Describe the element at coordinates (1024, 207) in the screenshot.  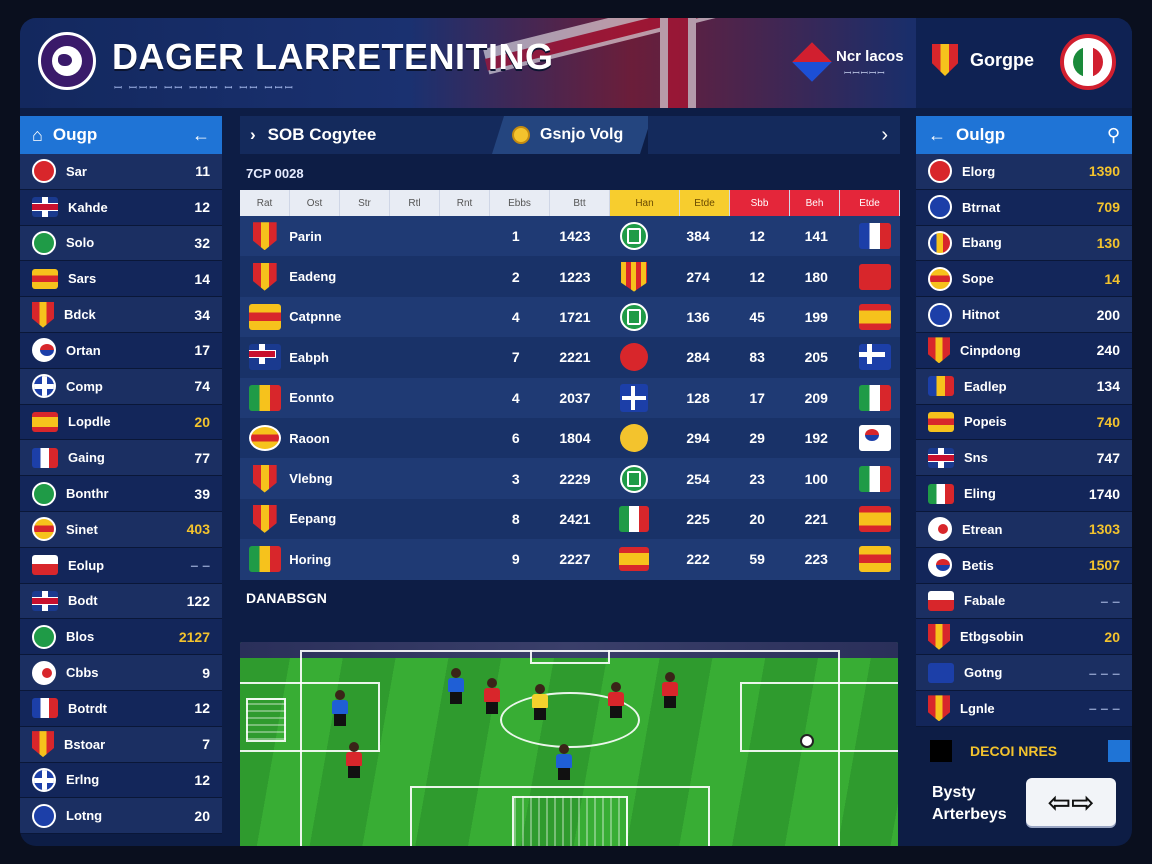
I see `list-item: Btrnat 709` at that location.